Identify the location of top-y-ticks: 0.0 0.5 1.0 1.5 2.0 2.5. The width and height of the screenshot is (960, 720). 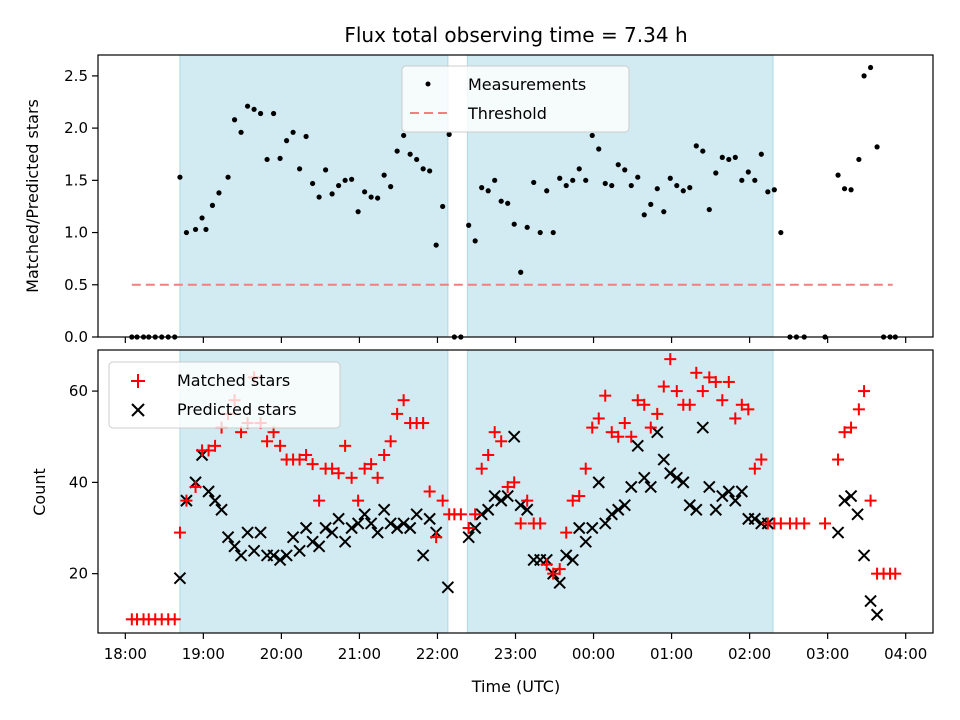
(81, 206).